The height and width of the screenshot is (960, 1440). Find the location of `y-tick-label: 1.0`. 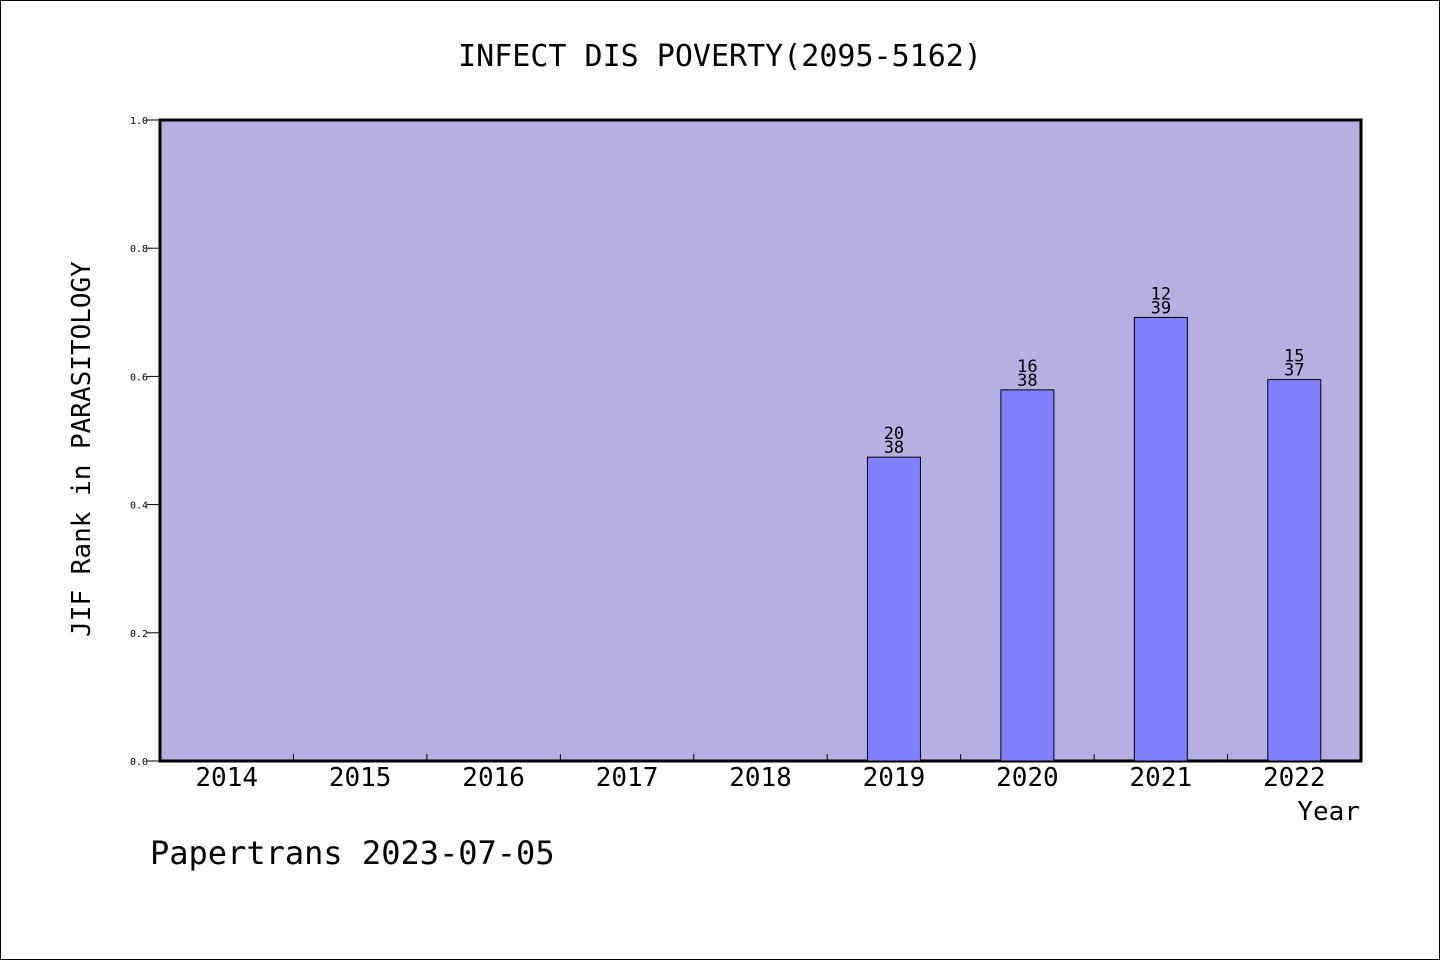

y-tick-label: 1.0 is located at coordinates (139, 121).